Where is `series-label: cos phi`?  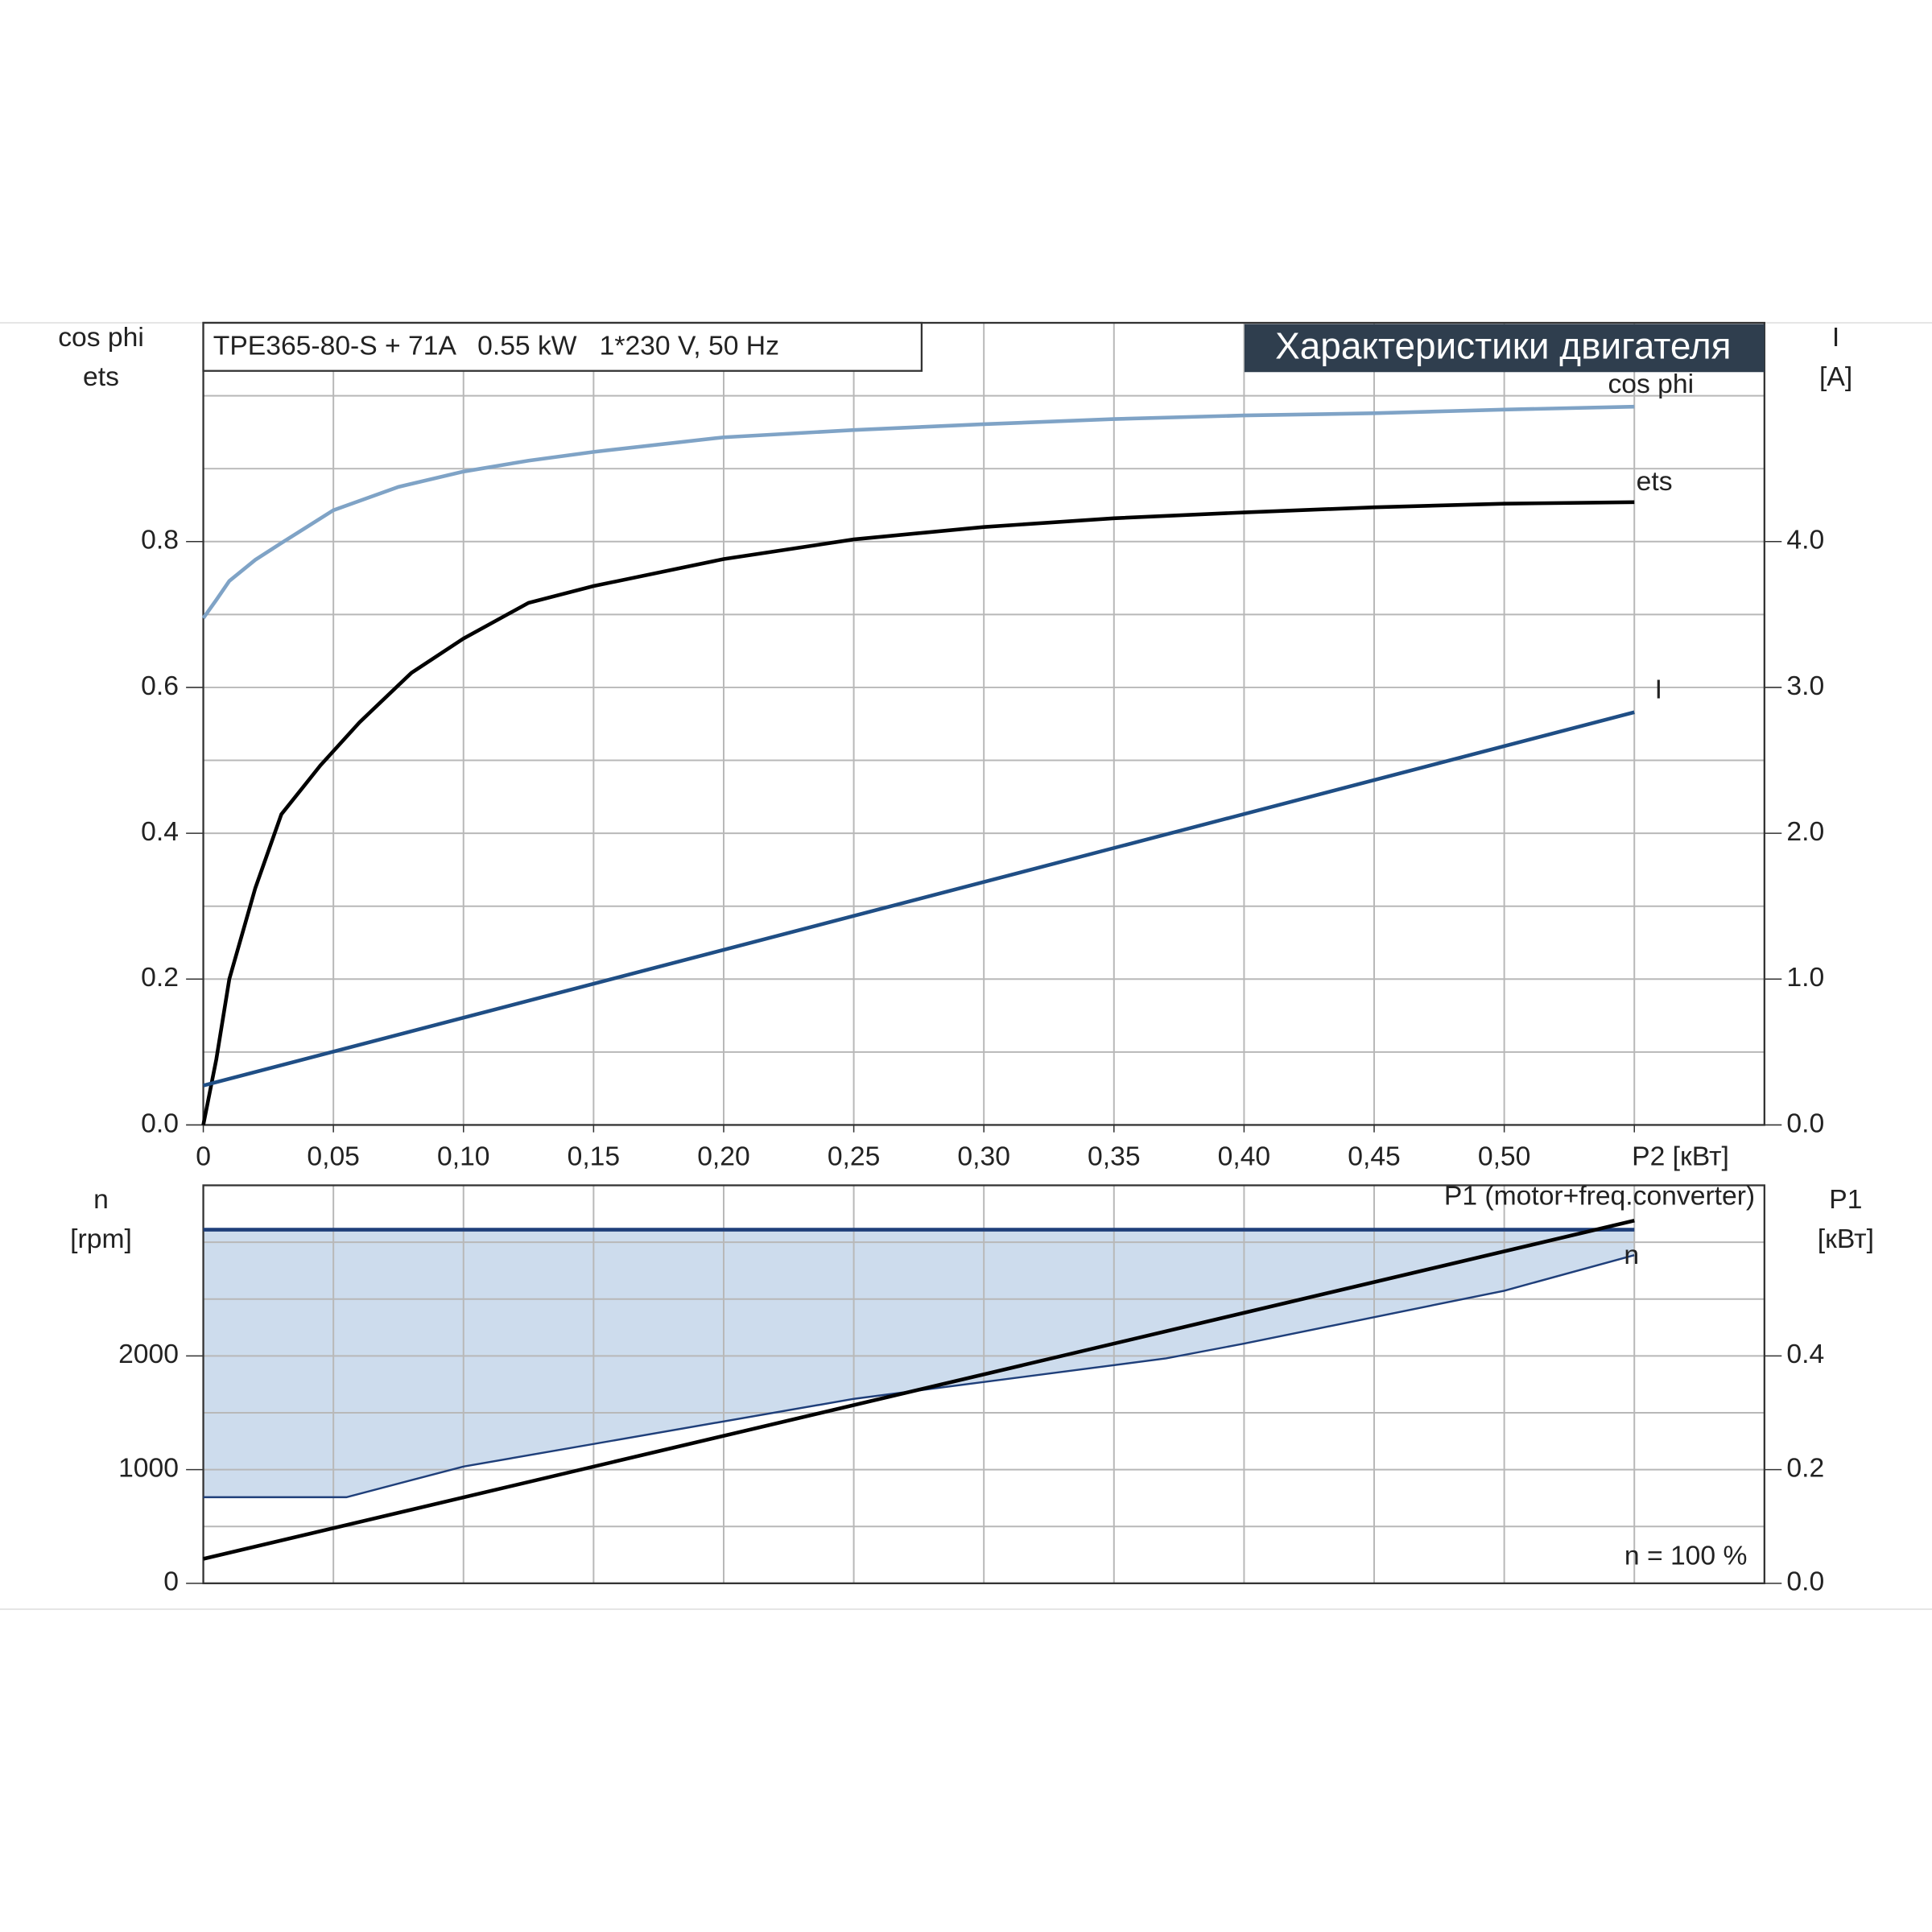
series-label: cos phi is located at coordinates (1651, 384).